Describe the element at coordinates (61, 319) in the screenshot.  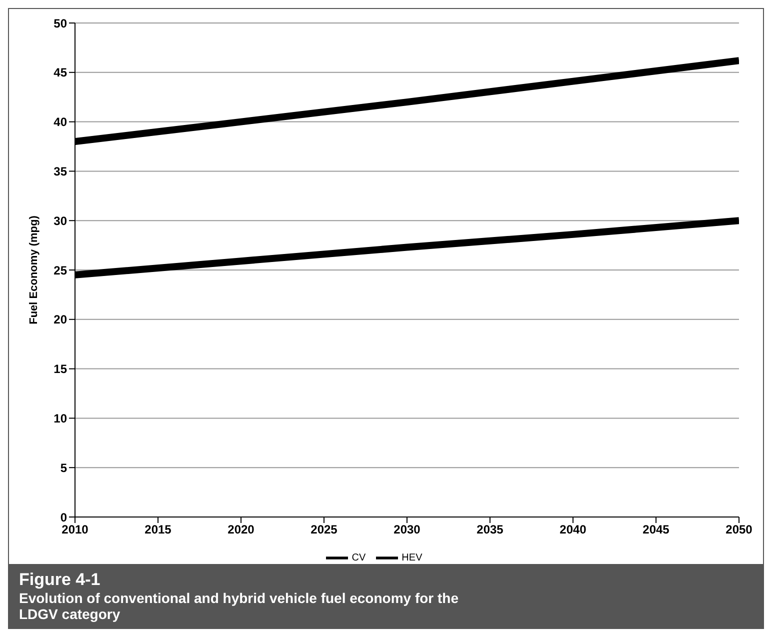
I see `y-tick-label: 20` at that location.